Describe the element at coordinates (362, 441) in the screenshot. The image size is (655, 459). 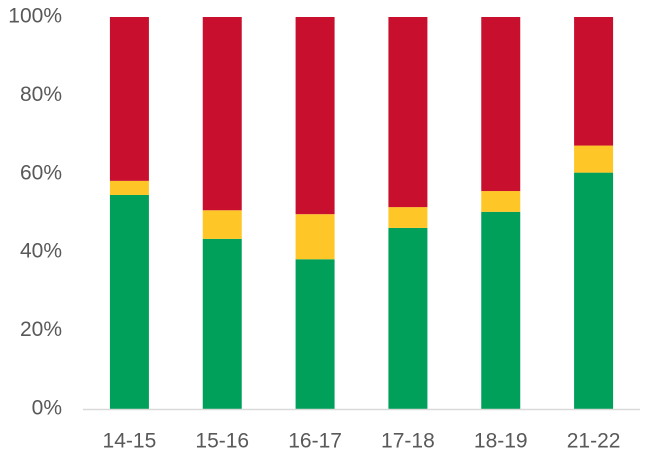
I see `x-axis-tick-labels: 14-15 15-16 16-17 17-18 18-19 21-22` at that location.